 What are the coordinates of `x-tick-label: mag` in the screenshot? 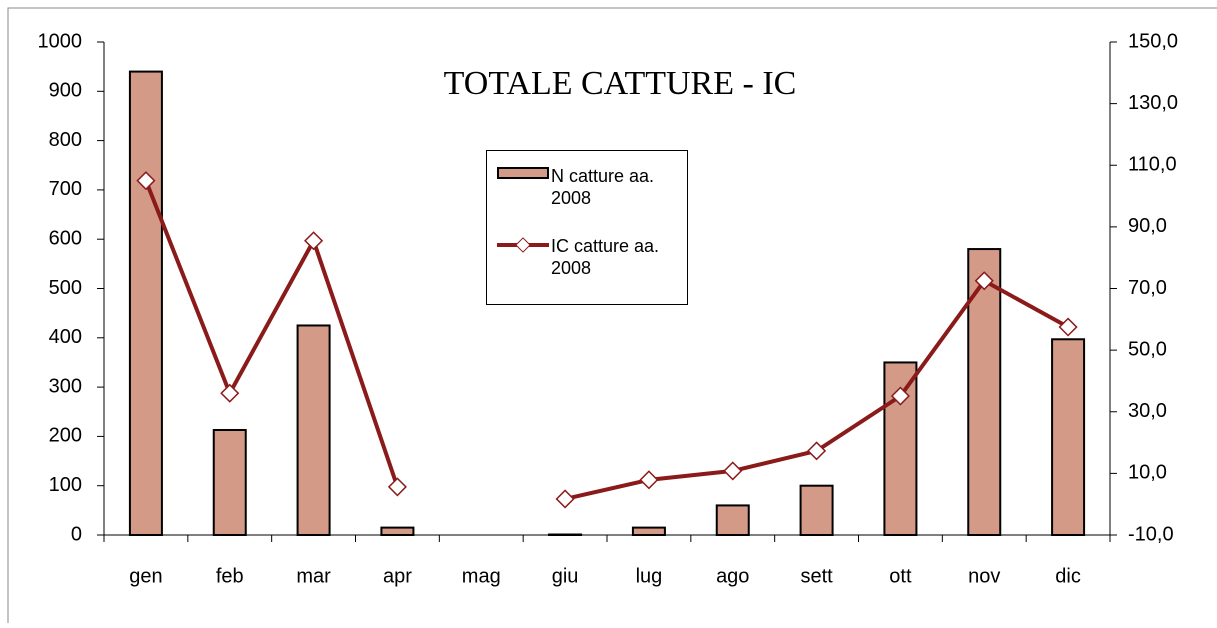 It's located at (481, 576).